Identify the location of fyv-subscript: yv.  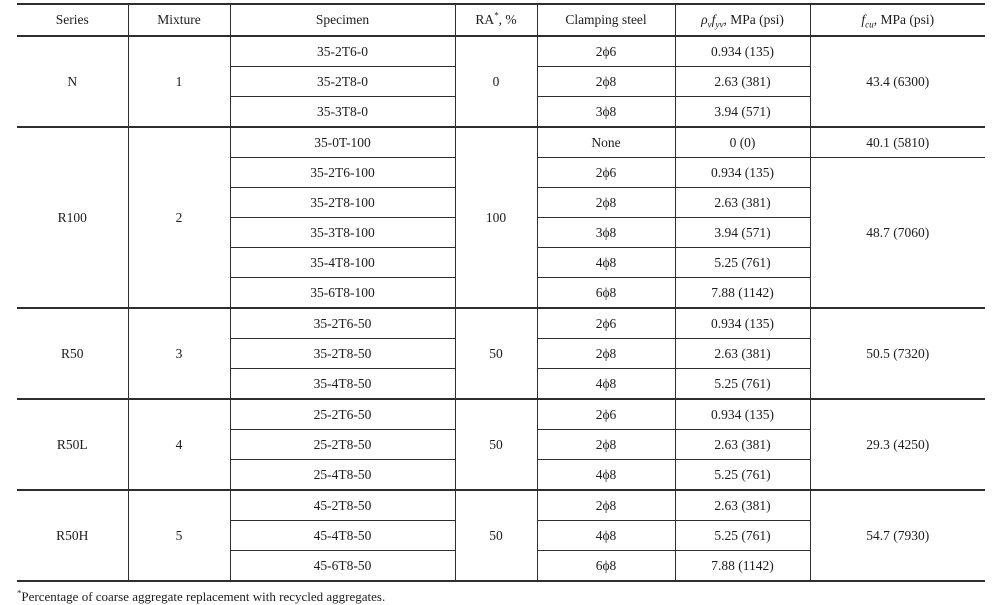
(719, 24).